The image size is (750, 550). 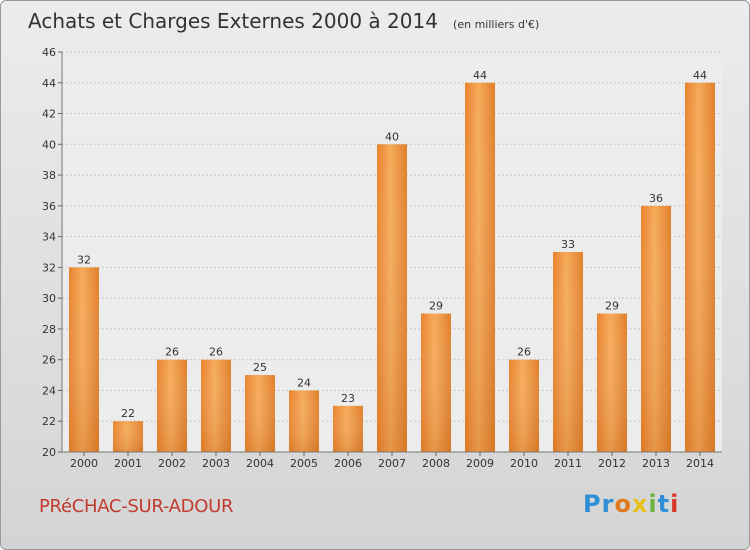 What do you see at coordinates (653, 504) in the screenshot?
I see `logo-part-4: i` at bounding box center [653, 504].